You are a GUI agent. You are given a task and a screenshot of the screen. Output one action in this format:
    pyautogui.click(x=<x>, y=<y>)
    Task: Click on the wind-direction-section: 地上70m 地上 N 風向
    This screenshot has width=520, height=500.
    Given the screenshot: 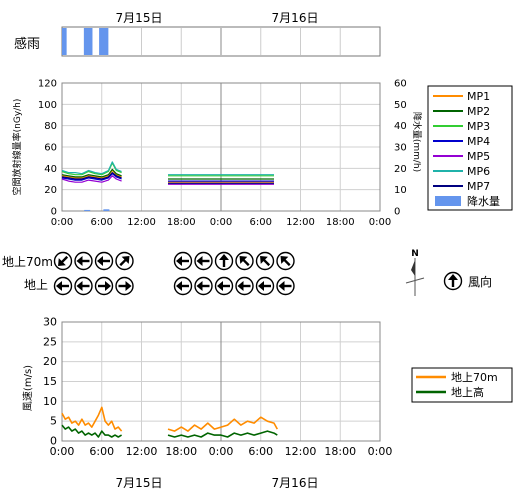 What is the action you would take?
    pyautogui.click(x=247, y=272)
    